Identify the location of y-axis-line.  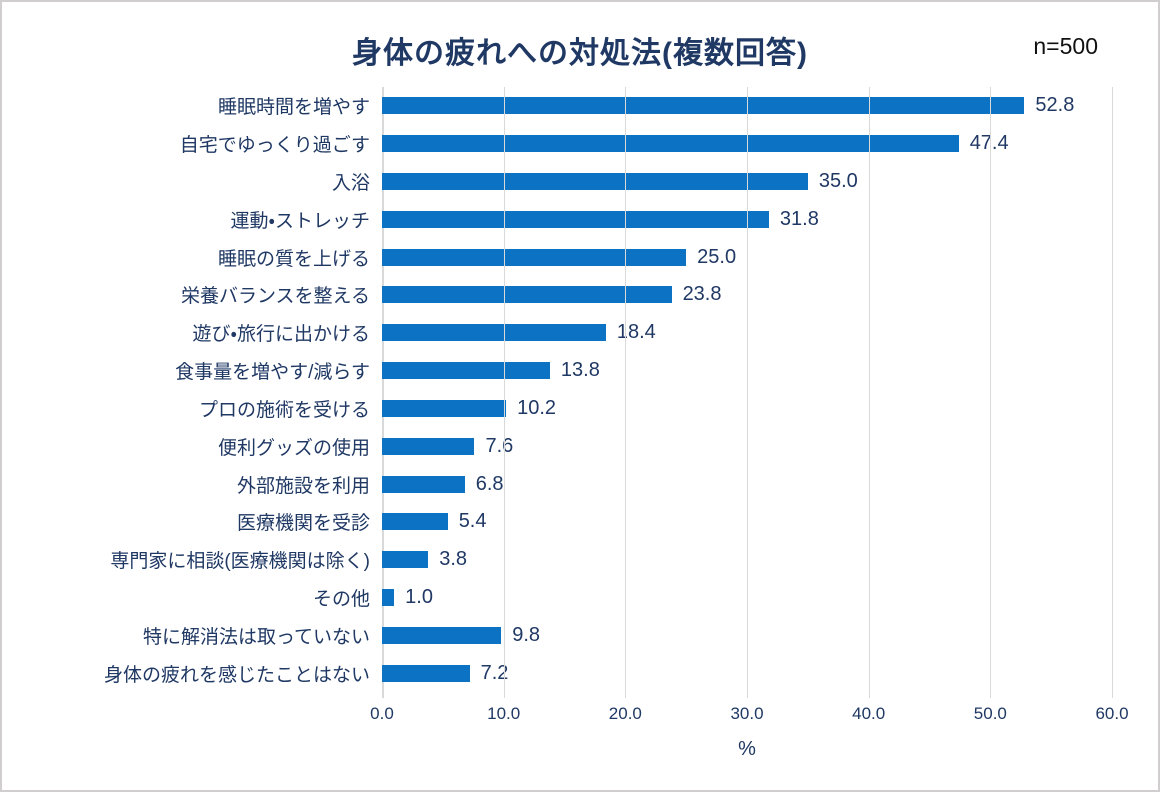
(383, 392).